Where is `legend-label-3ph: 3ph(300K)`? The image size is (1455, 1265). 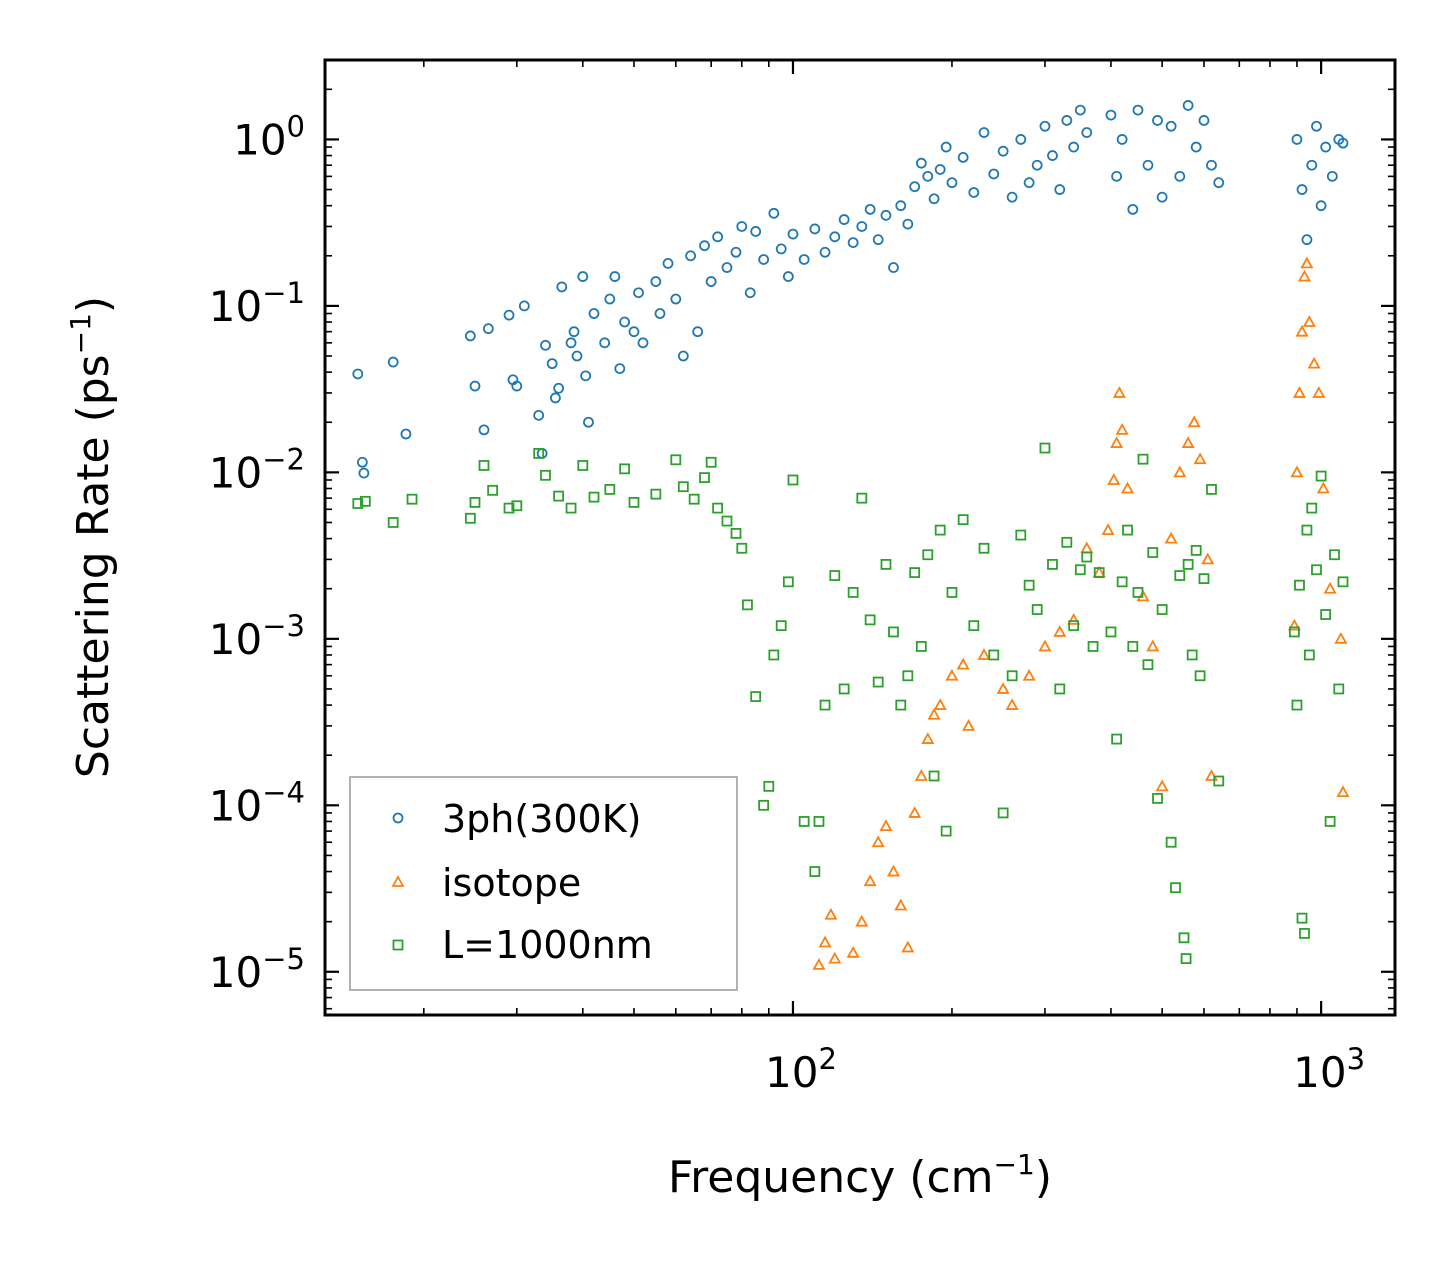
legend-label-3ph: 3ph(300K) is located at coordinates (541, 819).